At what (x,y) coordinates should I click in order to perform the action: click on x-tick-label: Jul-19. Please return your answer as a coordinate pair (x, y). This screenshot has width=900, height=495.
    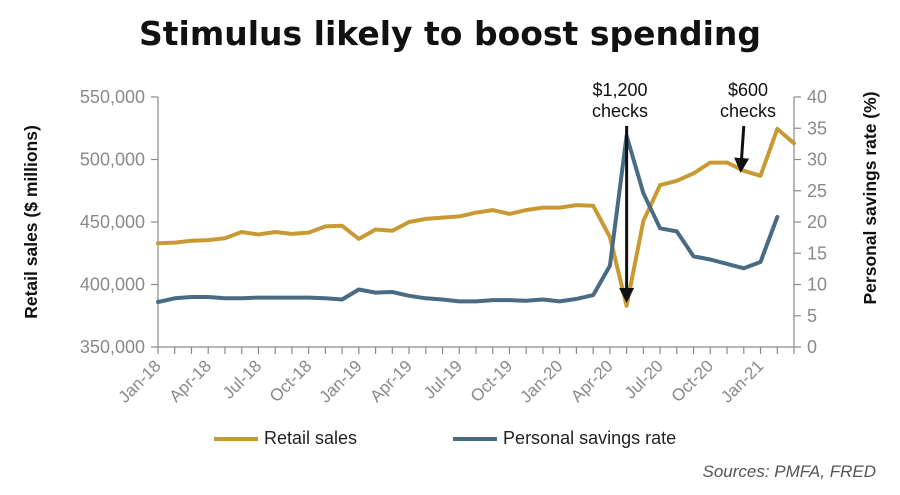
    Looking at the image, I should click on (443, 379).